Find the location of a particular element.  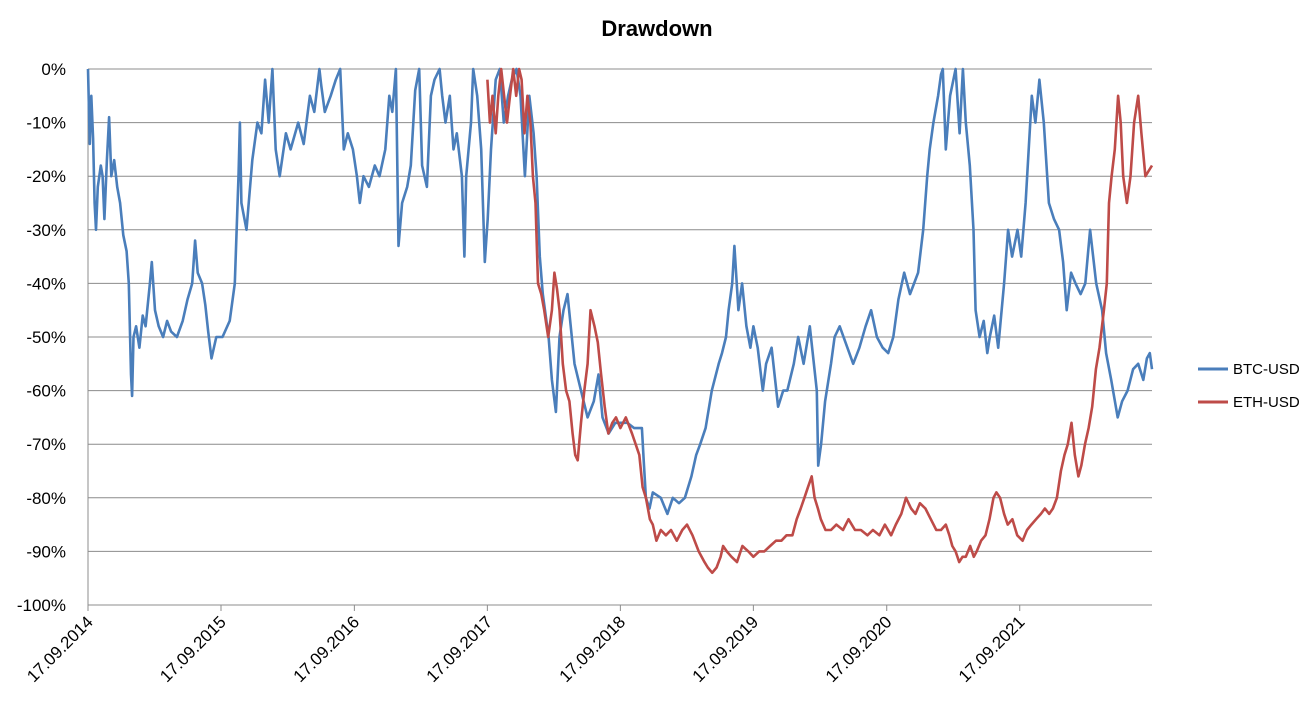

y-tick-label: -40% is located at coordinates (46, 283).